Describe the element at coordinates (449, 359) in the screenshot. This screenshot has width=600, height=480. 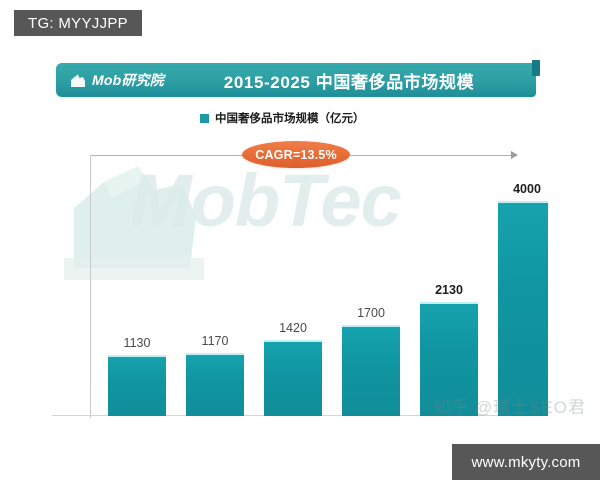
I see `bar-2019E` at that location.